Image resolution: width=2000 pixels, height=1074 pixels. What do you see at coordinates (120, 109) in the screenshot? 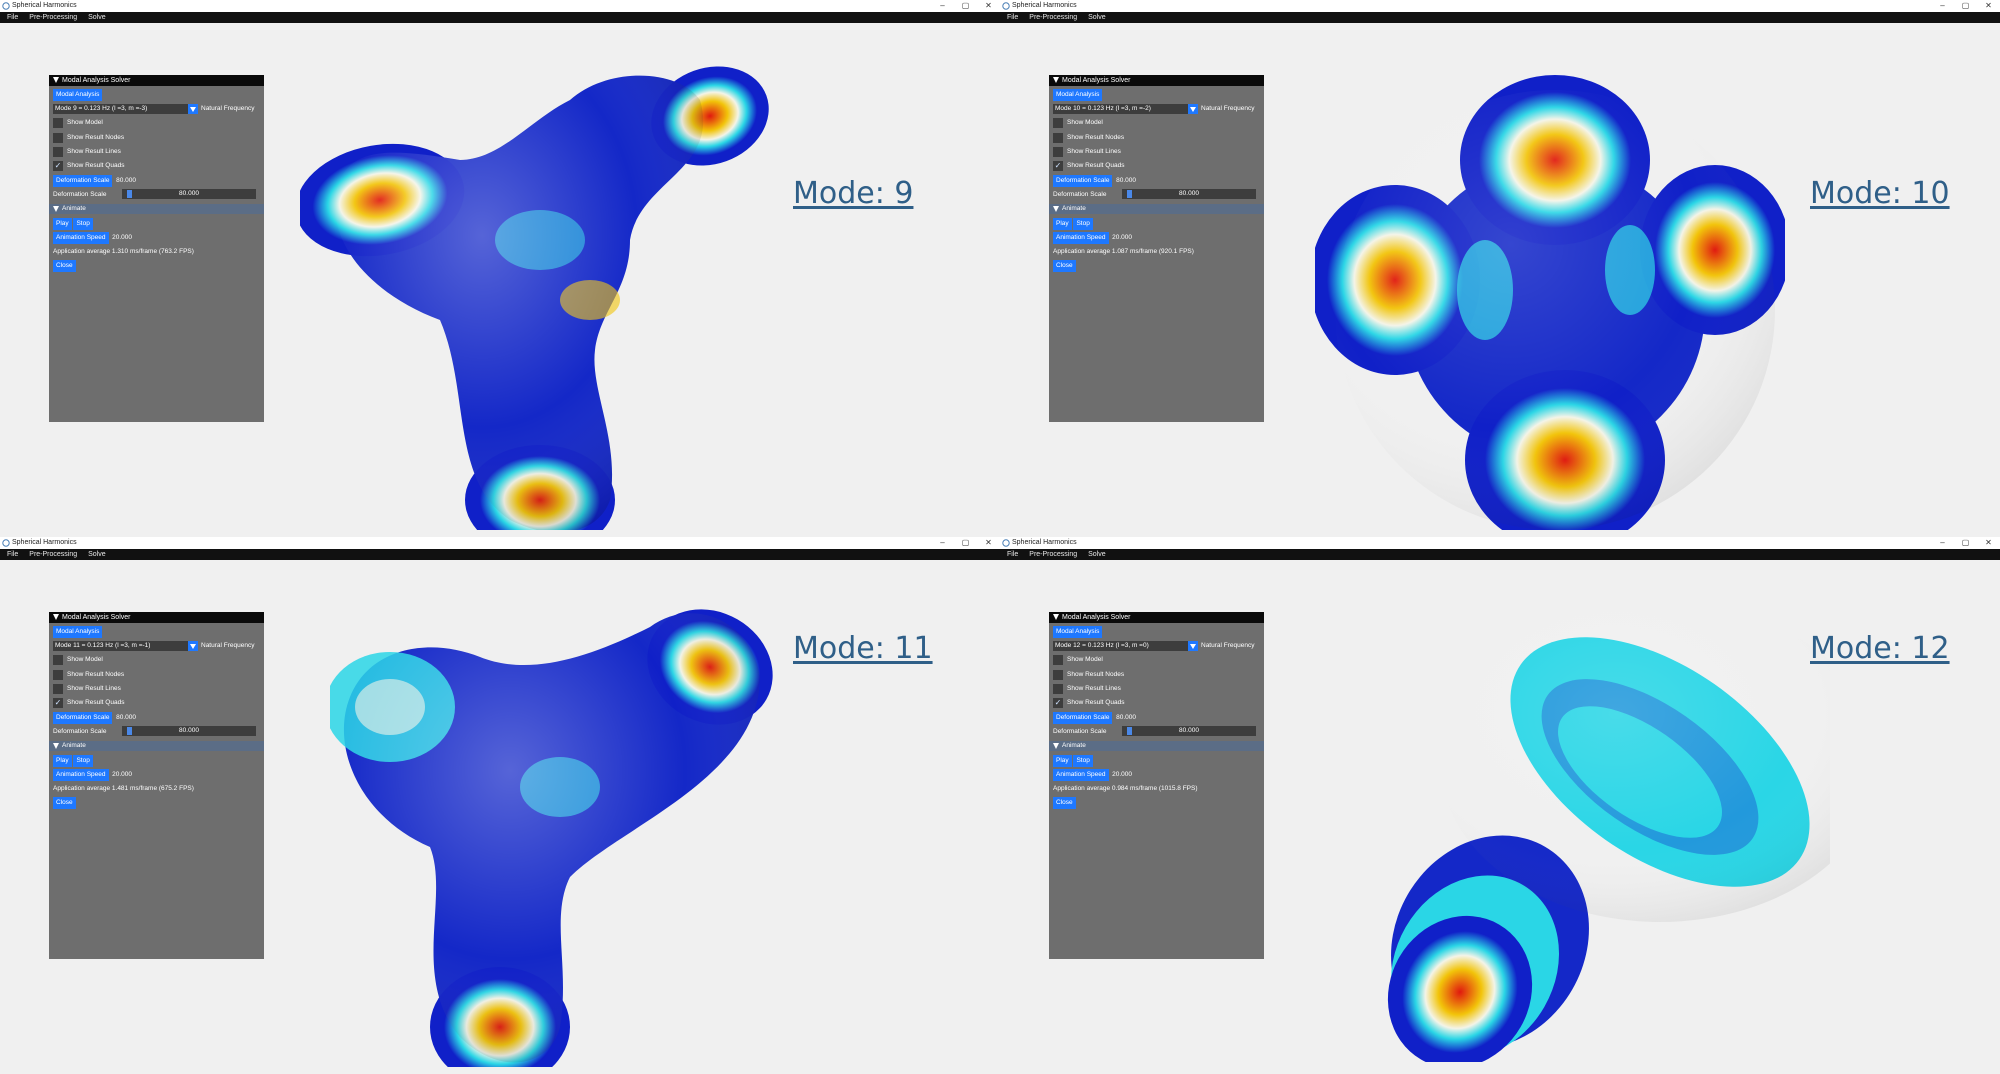
I see `mode-select: Mode 9 = 0.123 Hz (l =3, m =-3)` at bounding box center [120, 109].